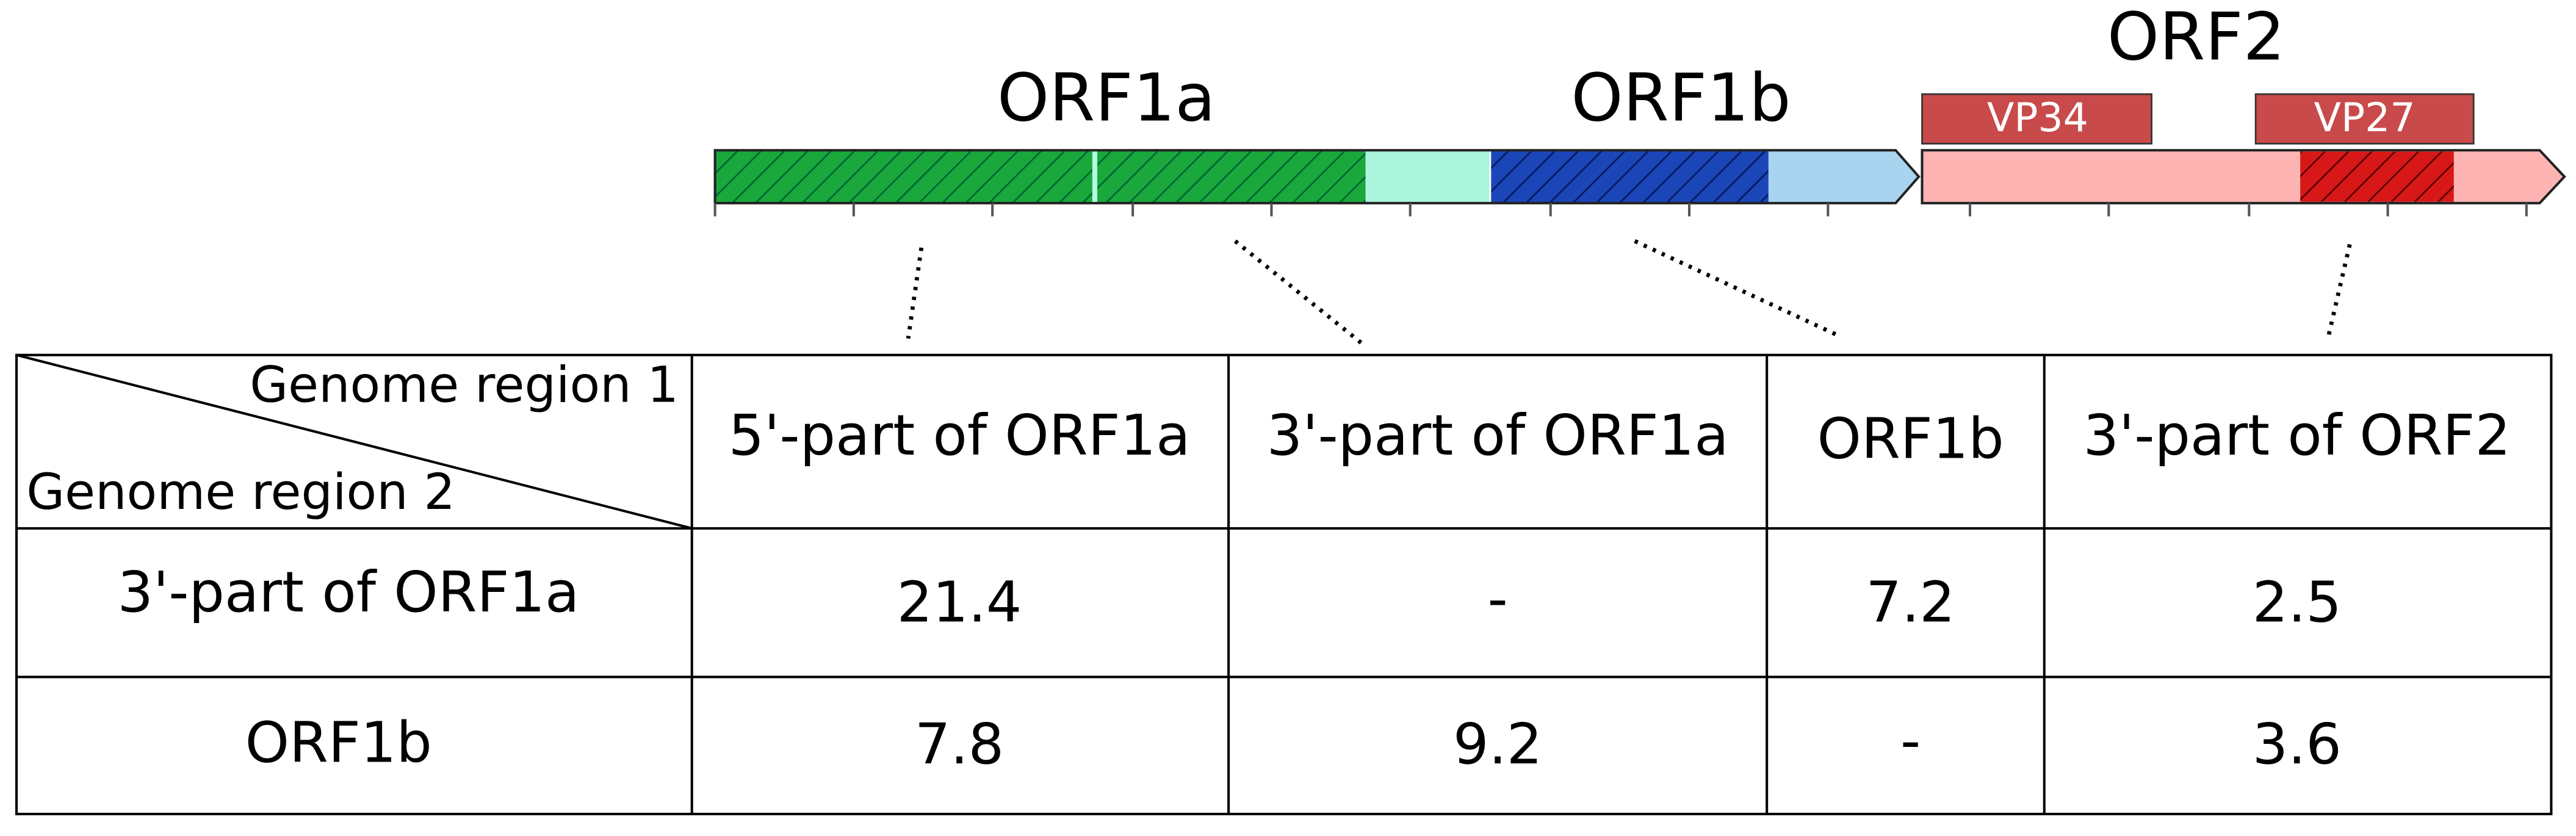  What do you see at coordinates (959, 745) in the screenshot?
I see `table-cell: 7.8` at bounding box center [959, 745].